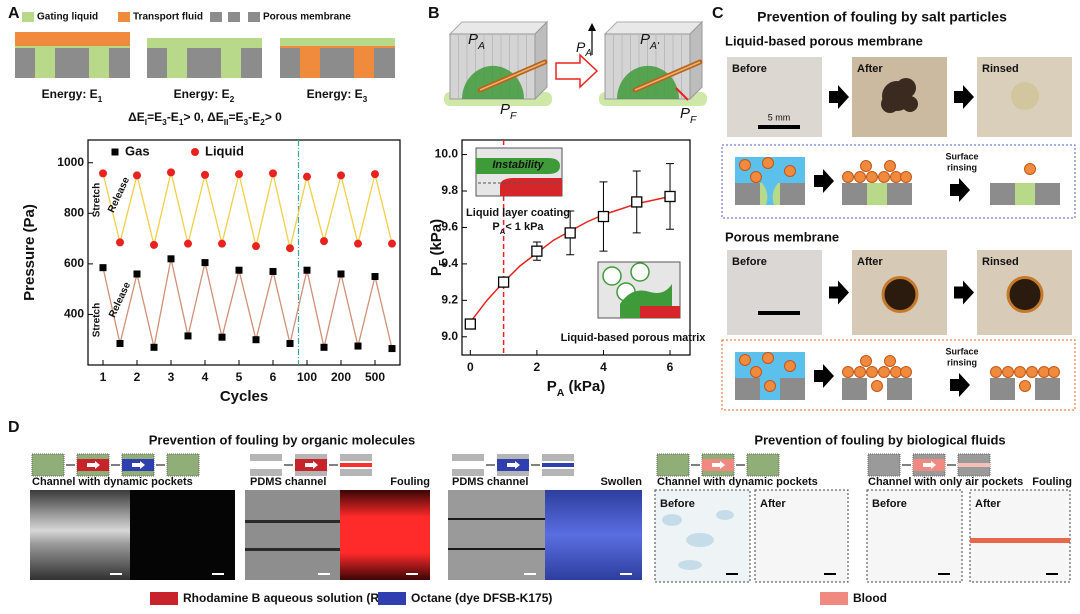 This screenshot has width=1080, height=614. What do you see at coordinates (870, 69) in the screenshot?
I see `photo-label: After` at bounding box center [870, 69].